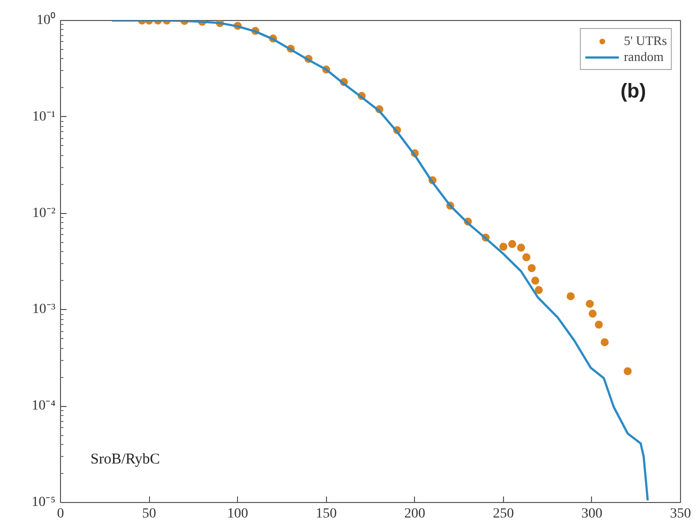  What do you see at coordinates (46, 20) in the screenshot?
I see `y-tick-label: 10⁰` at bounding box center [46, 20].